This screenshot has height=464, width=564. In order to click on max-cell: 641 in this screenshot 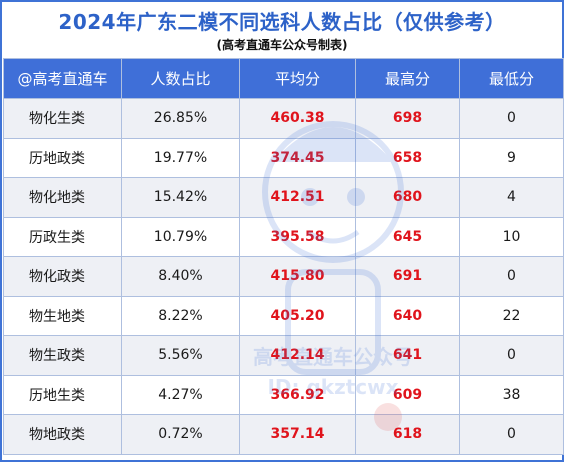, I will do `click(407, 355)`.